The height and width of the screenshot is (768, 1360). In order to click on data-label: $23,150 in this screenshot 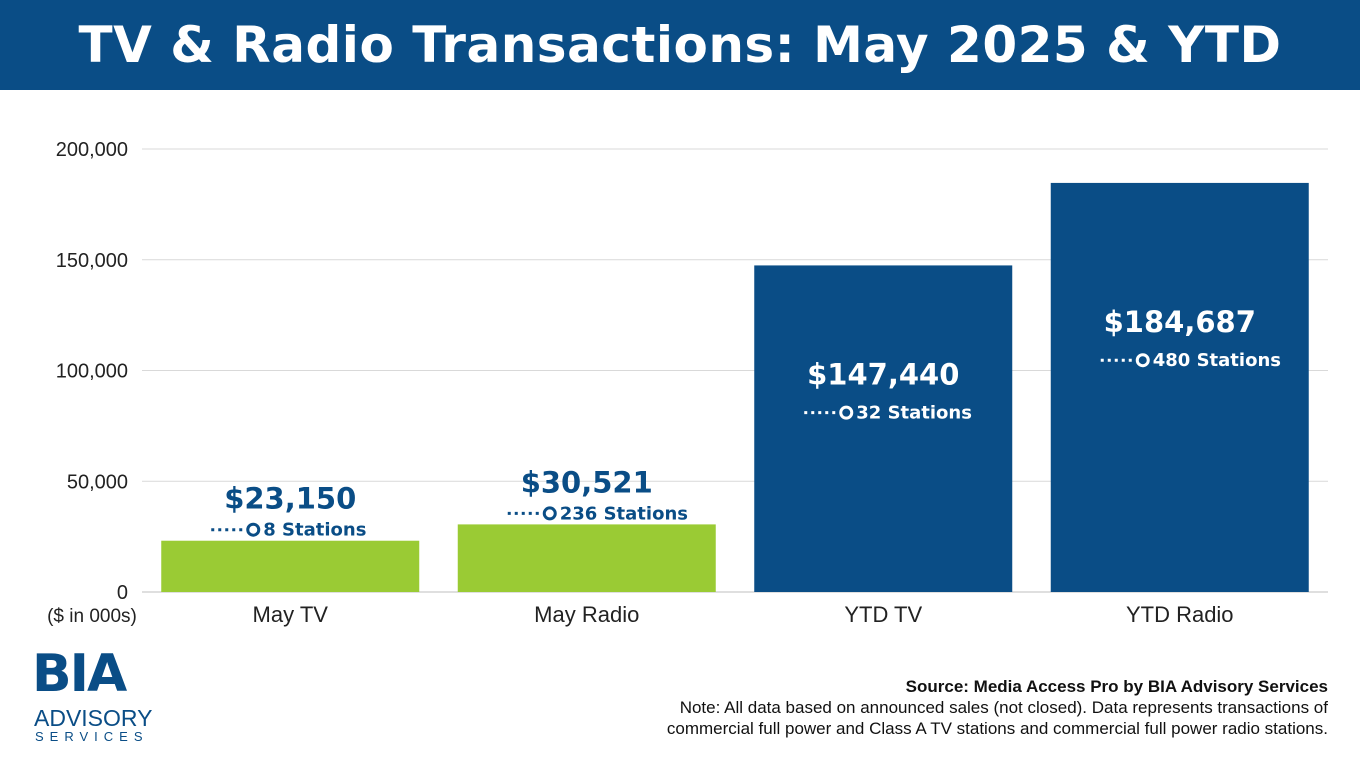, I will do `click(290, 499)`.